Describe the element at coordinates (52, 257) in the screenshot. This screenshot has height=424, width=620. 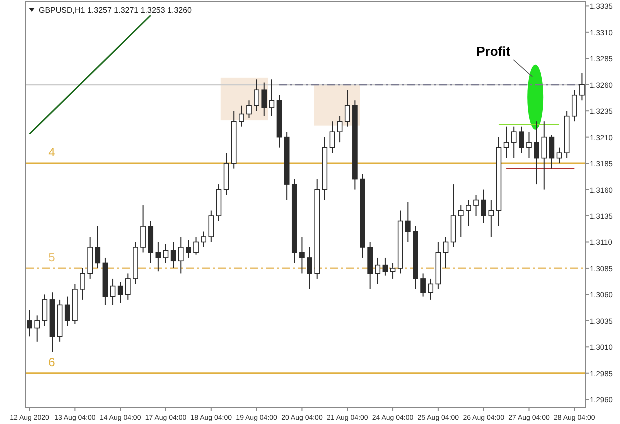
I see `annotation: 5` at that location.